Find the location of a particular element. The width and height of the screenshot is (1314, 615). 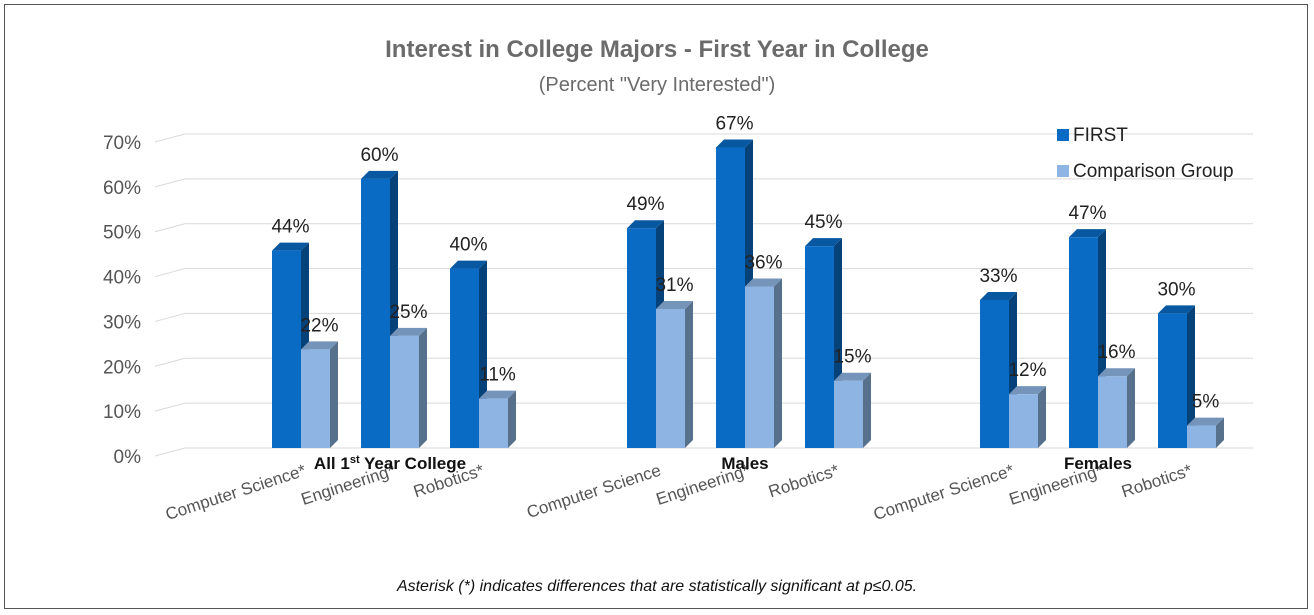

data-label: 40% is located at coordinates (468, 245).